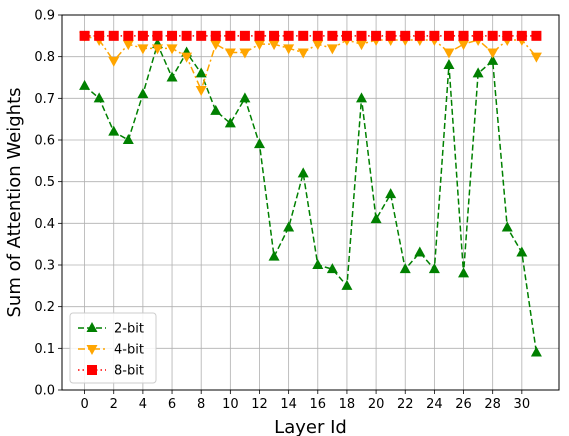 This screenshot has height=436, width=569. What do you see at coordinates (172, 404) in the screenshot?
I see `x-tick-label: 6` at bounding box center [172, 404].